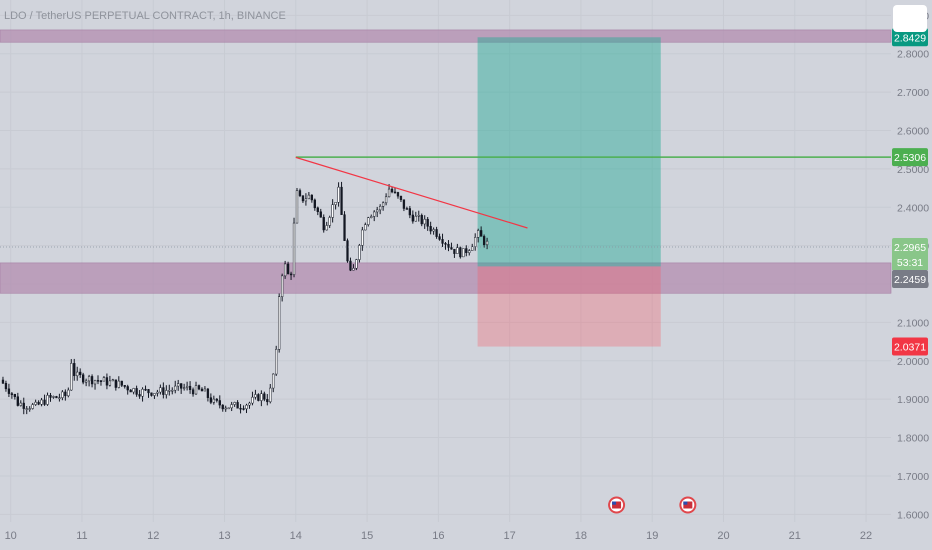  I want to click on price-tag-label: 2.2459, so click(910, 280).